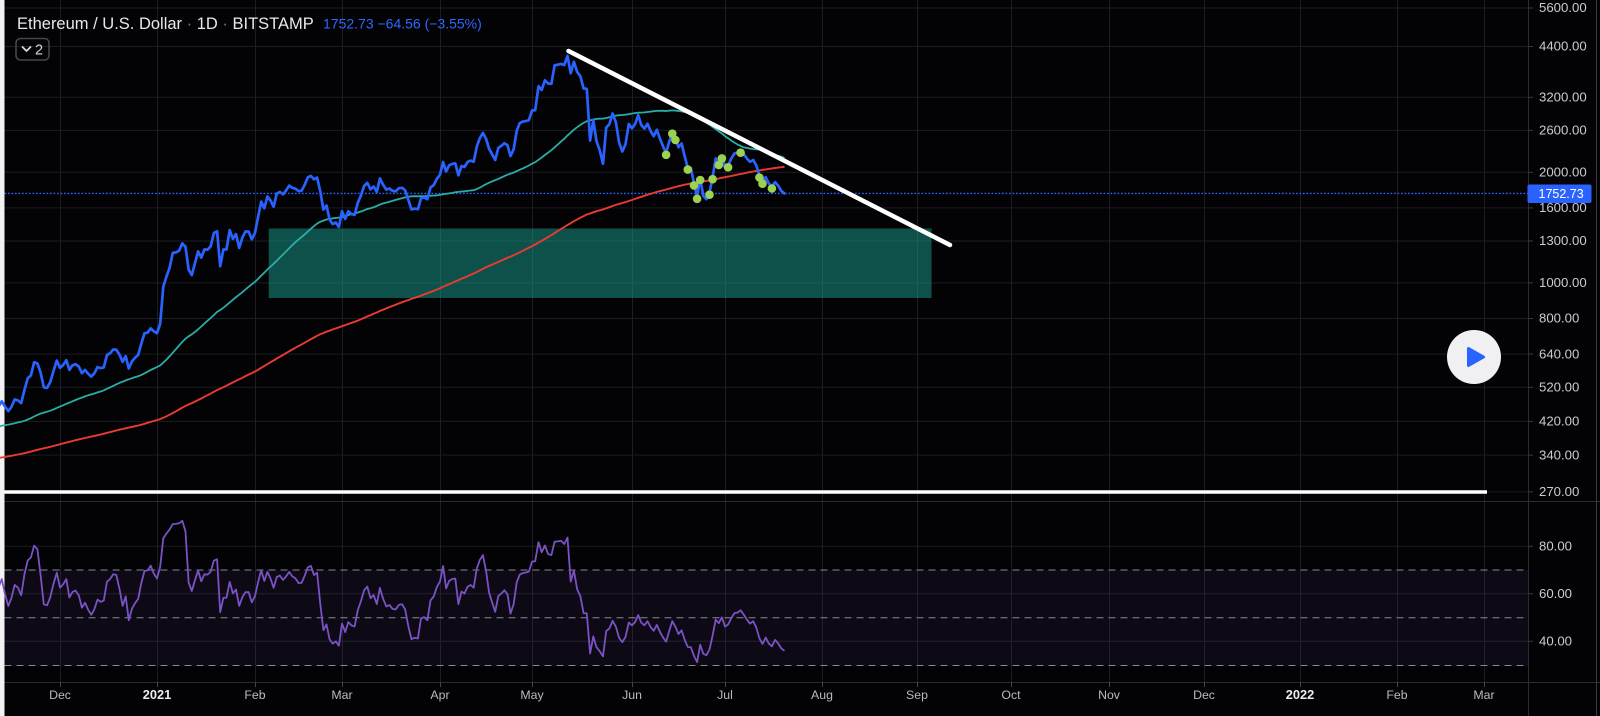  Describe the element at coordinates (1563, 240) in the screenshot. I see `svg-text: 1300.00` at that location.